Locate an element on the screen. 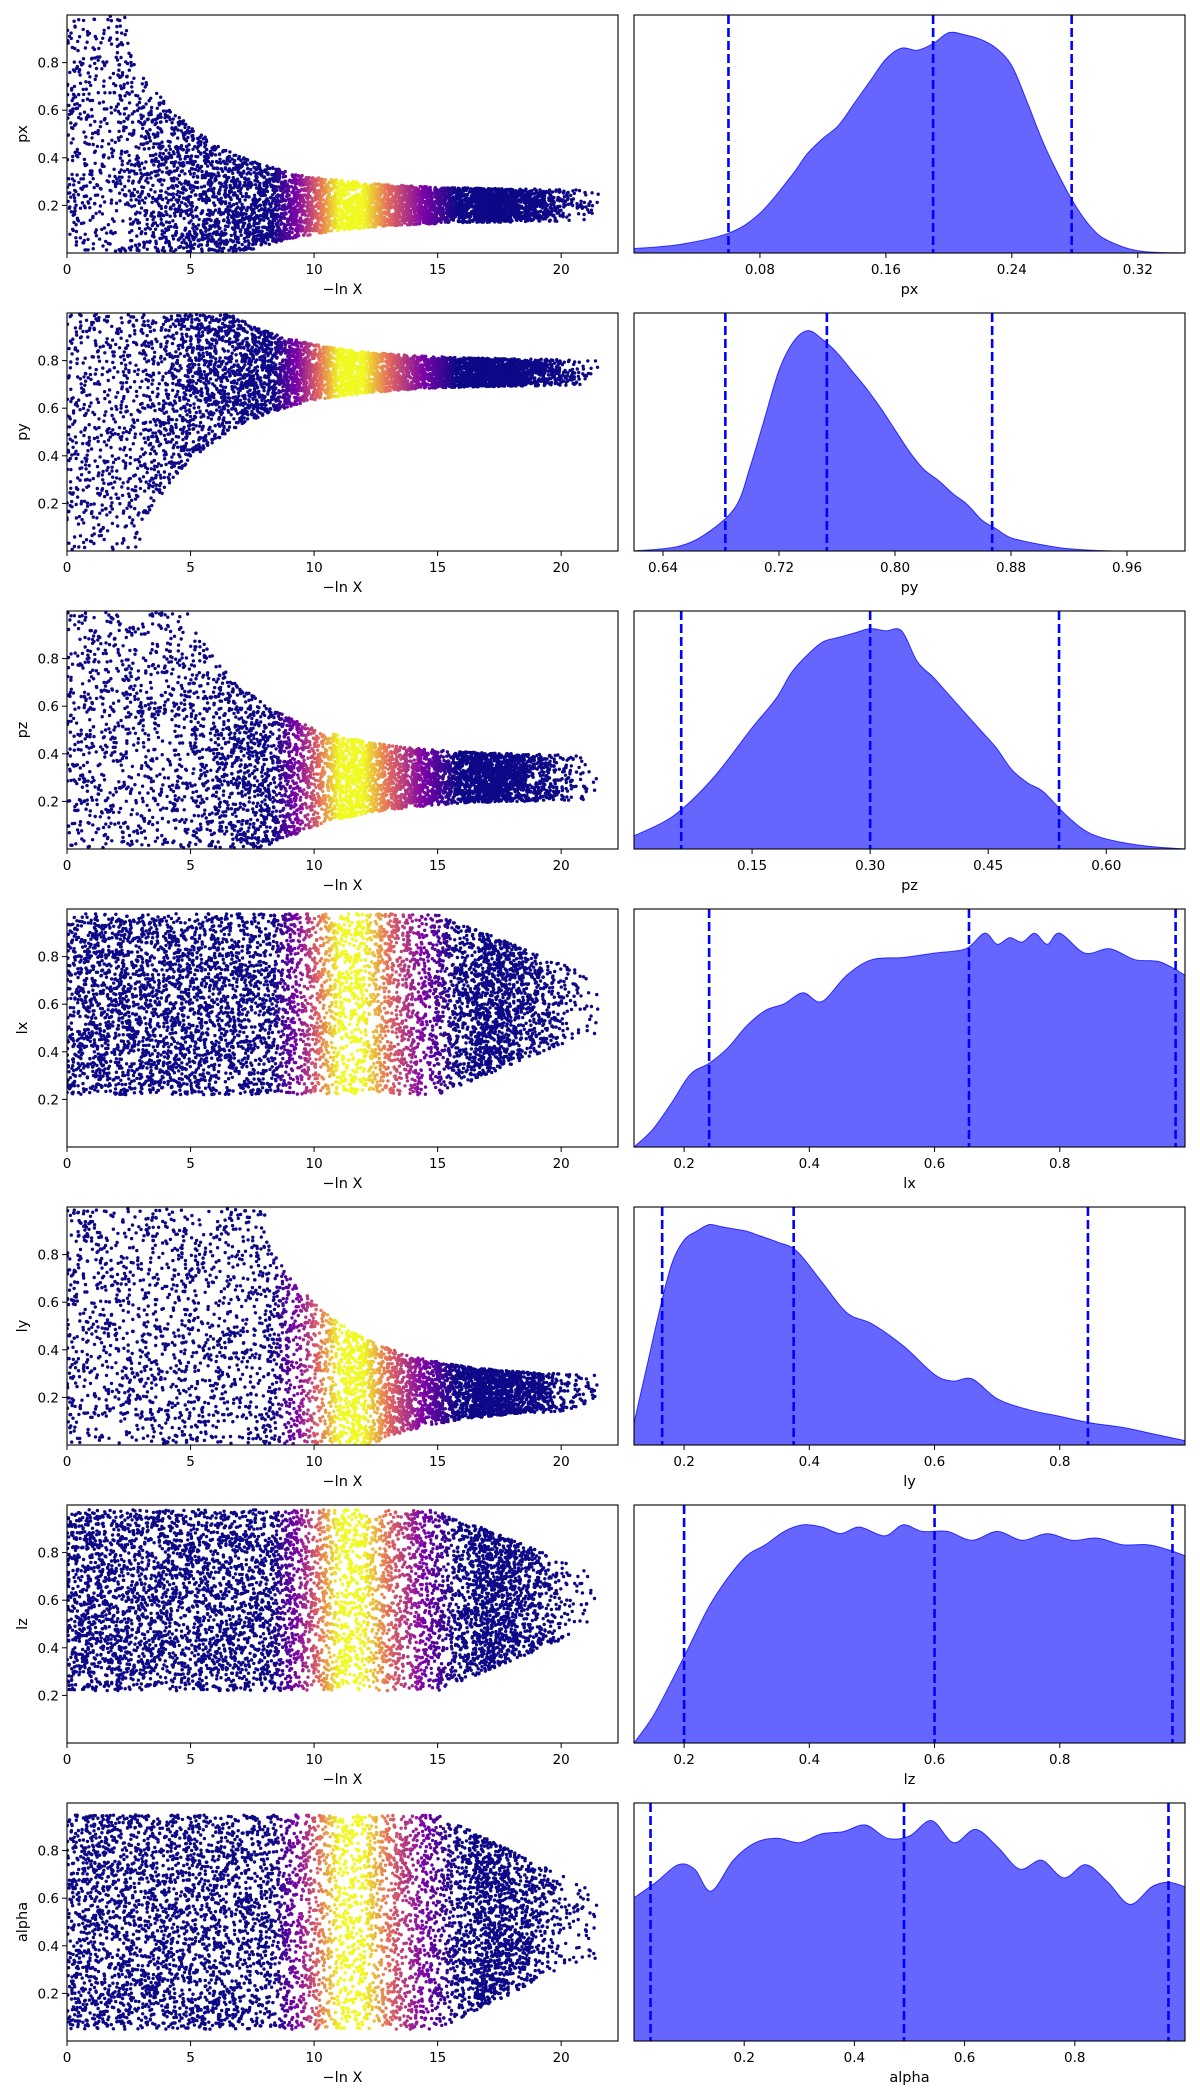  trace-panel-px: 0 5 10 15 20 0.2 0.4 0.6 0.8 px −ln X is located at coordinates (317, 156).